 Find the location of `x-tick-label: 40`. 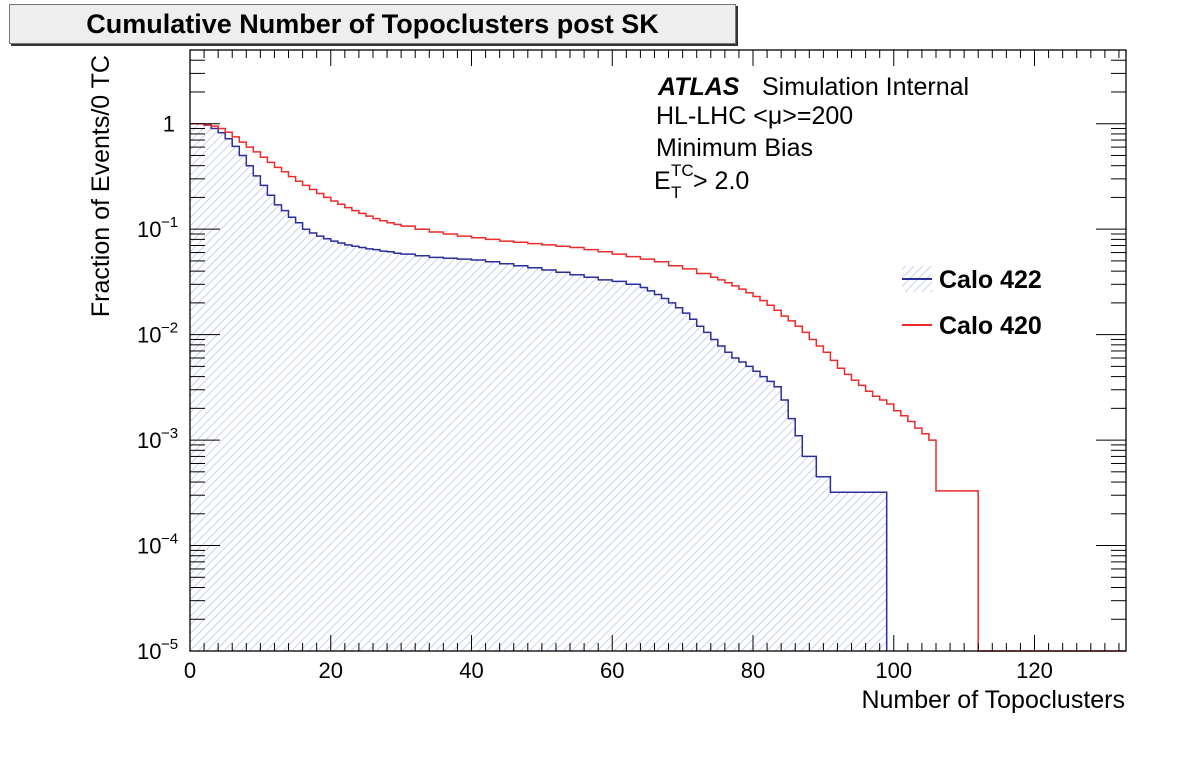

x-tick-label: 40 is located at coordinates (471, 670).